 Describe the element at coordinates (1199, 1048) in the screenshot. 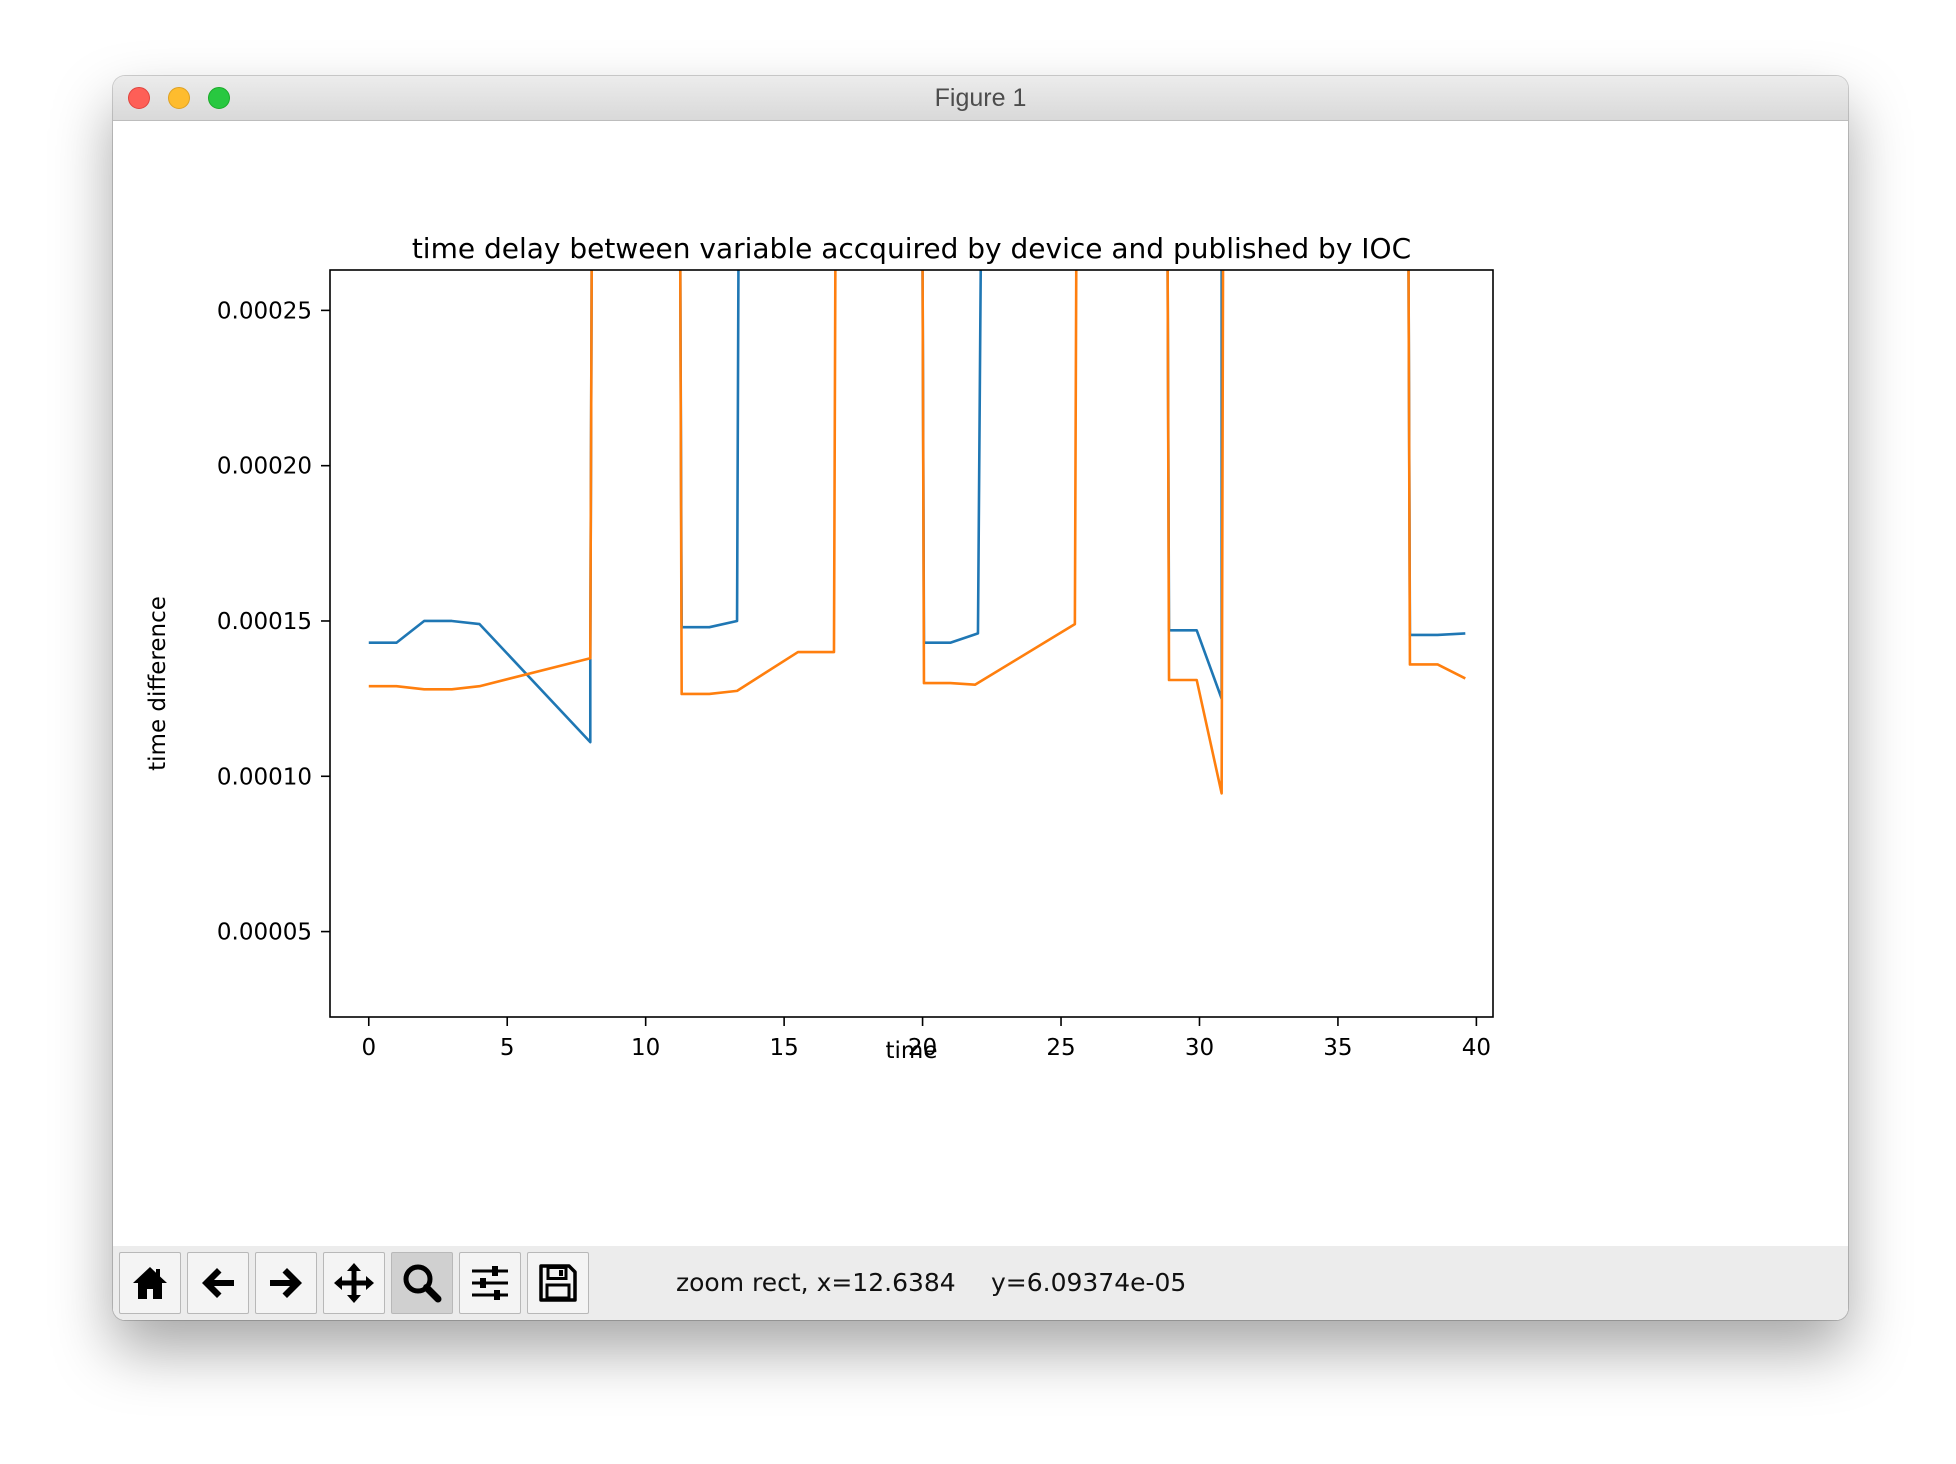

I see `x-tick-label: 30` at that location.